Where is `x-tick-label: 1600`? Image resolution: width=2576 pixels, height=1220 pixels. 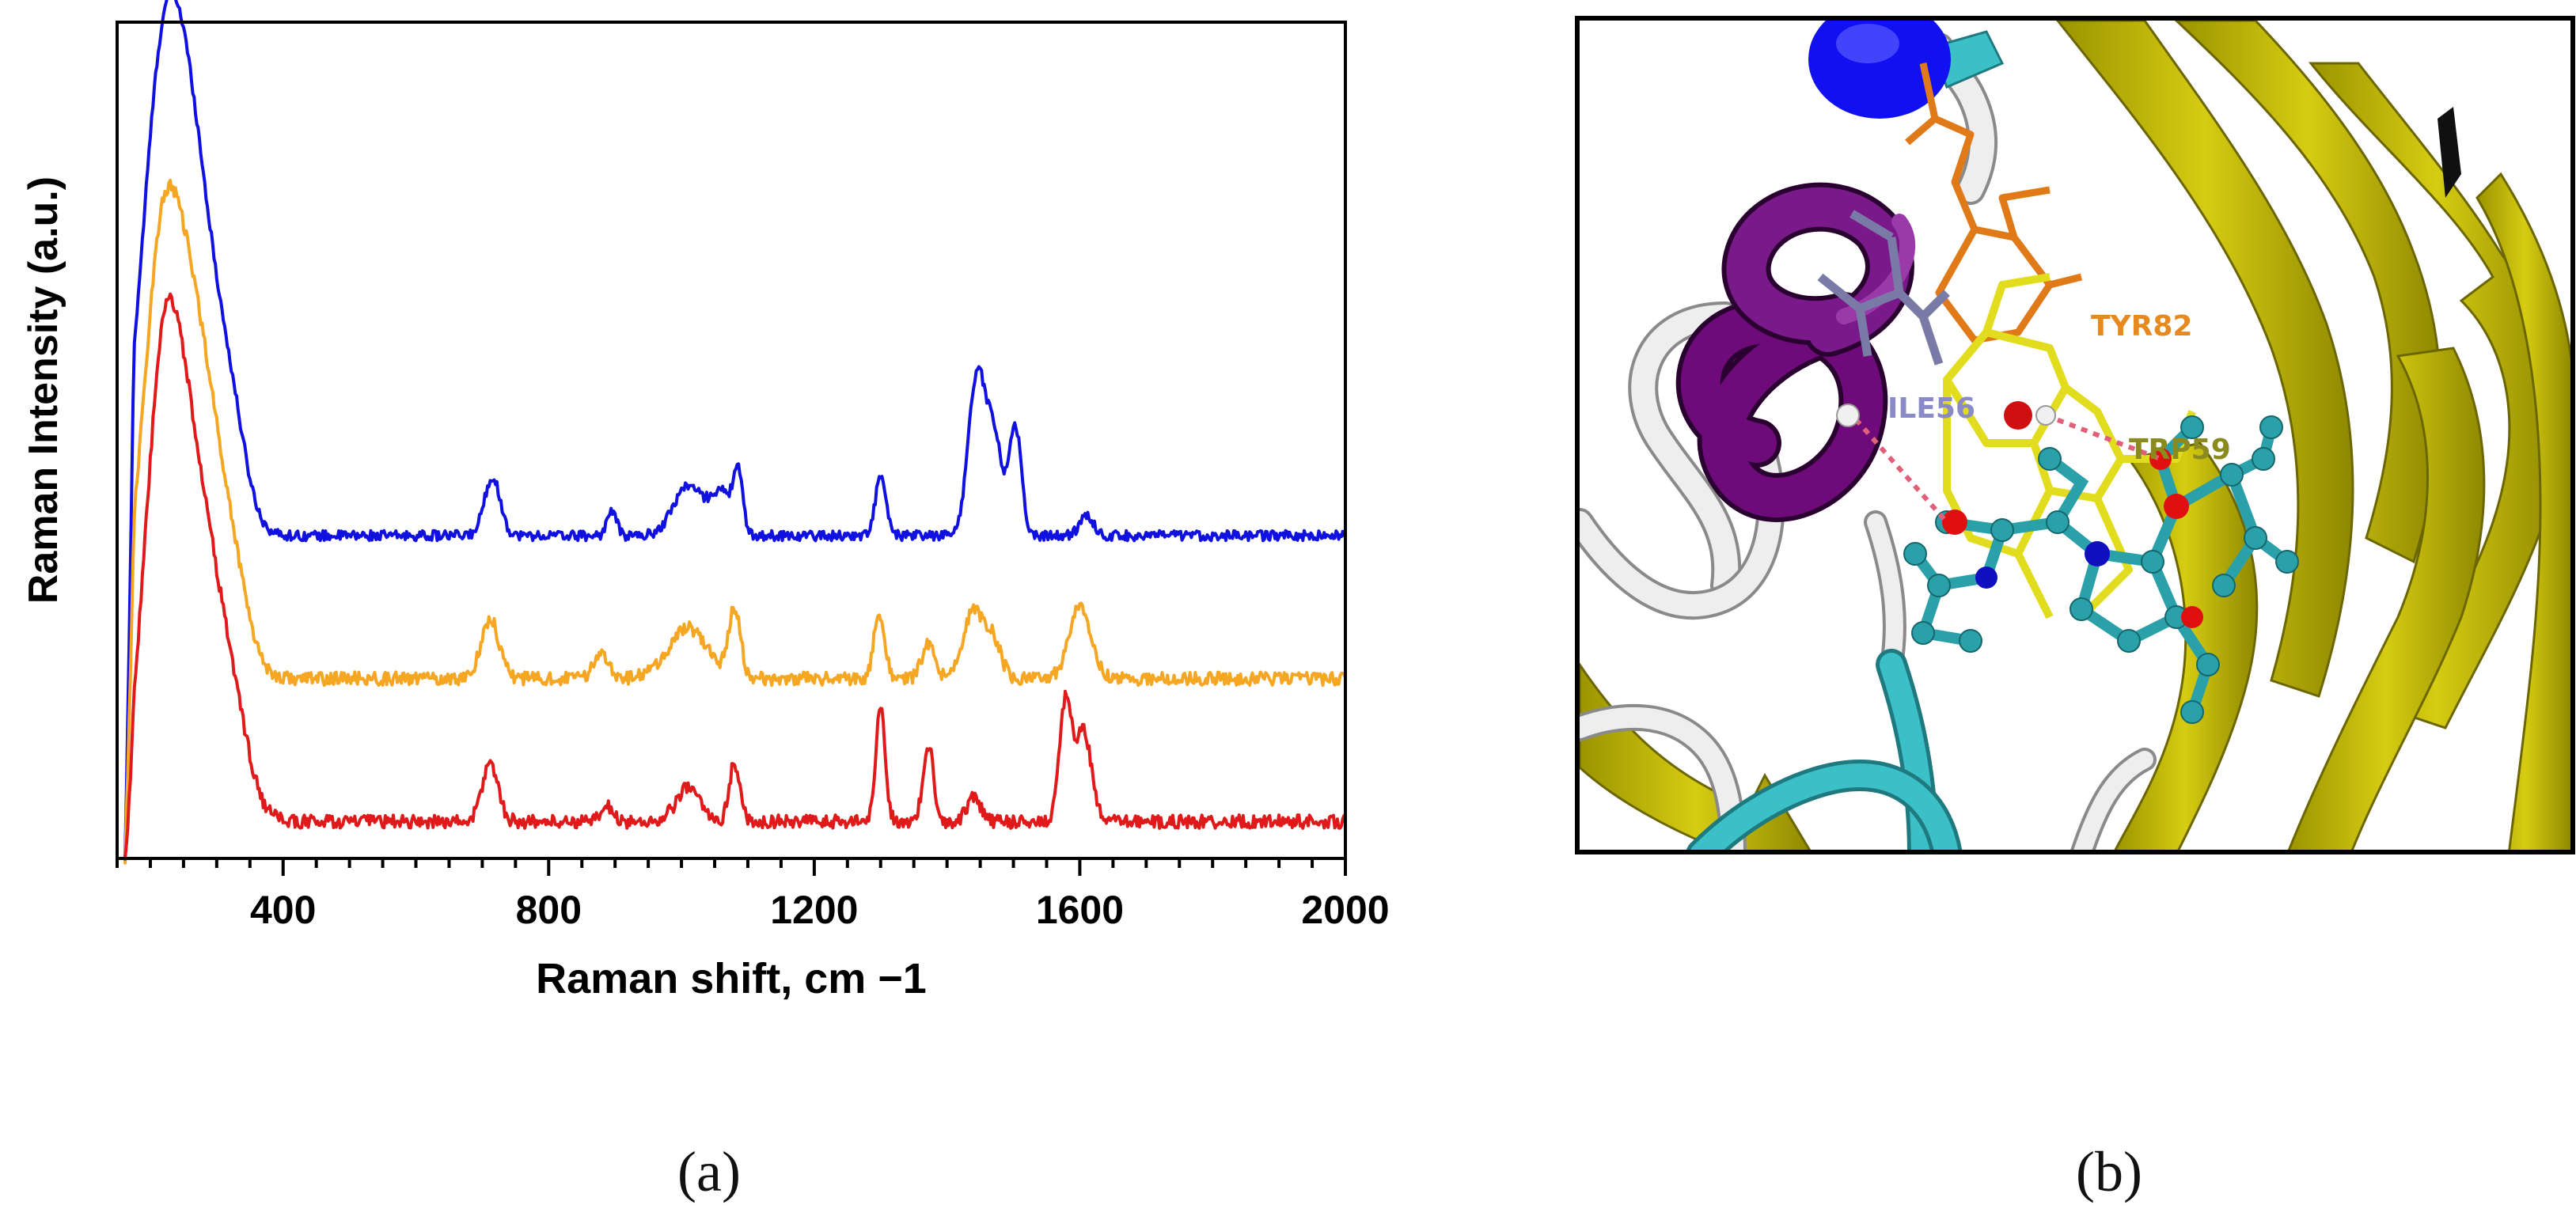 x-tick-label: 1600 is located at coordinates (1080, 910).